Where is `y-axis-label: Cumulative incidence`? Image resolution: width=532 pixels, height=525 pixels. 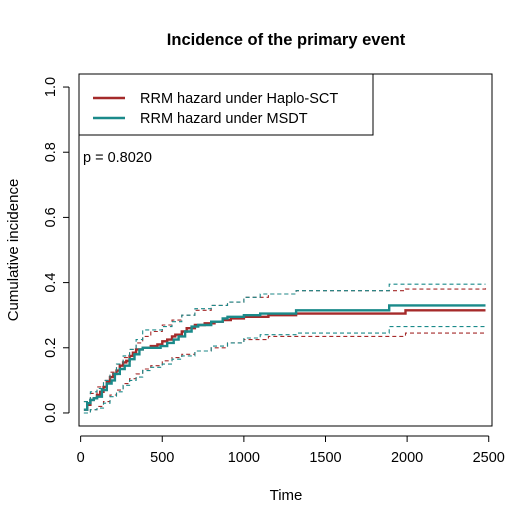 y-axis-label: Cumulative incidence is located at coordinates (13, 250).